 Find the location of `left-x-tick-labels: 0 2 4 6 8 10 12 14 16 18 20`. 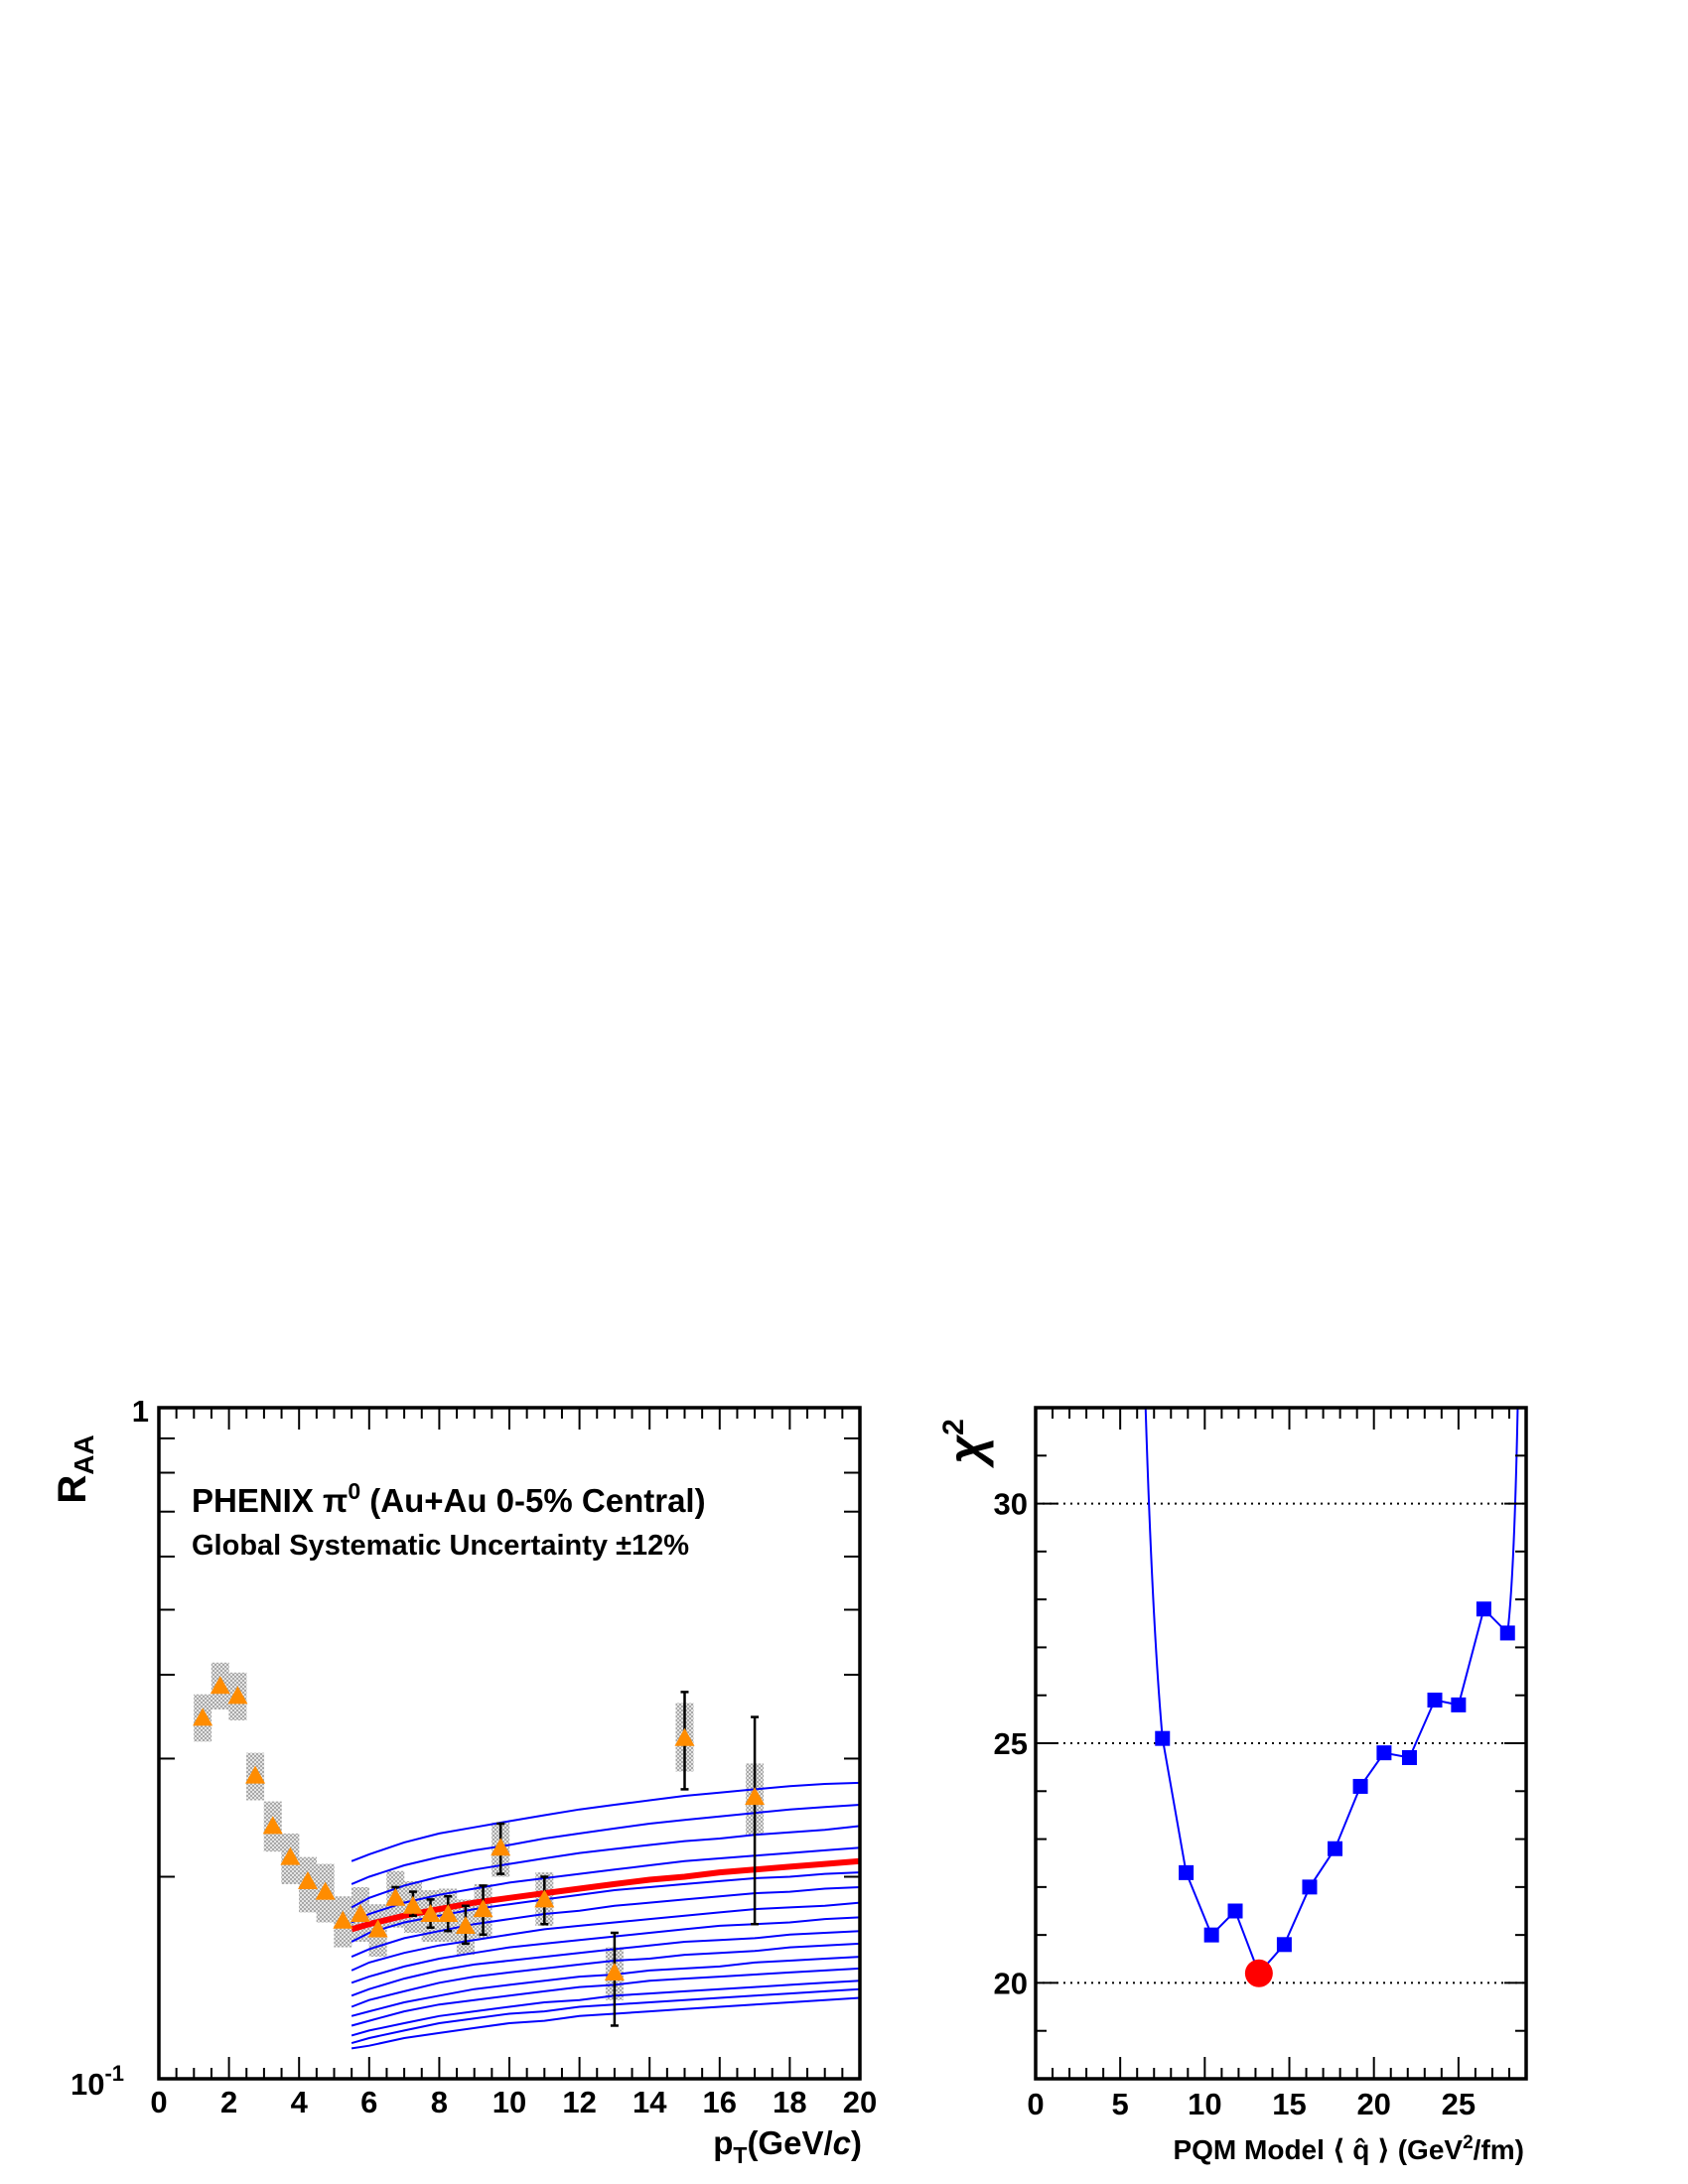

left-x-tick-labels: 0 2 4 6 8 10 12 14 16 18 20 is located at coordinates (513, 2102).